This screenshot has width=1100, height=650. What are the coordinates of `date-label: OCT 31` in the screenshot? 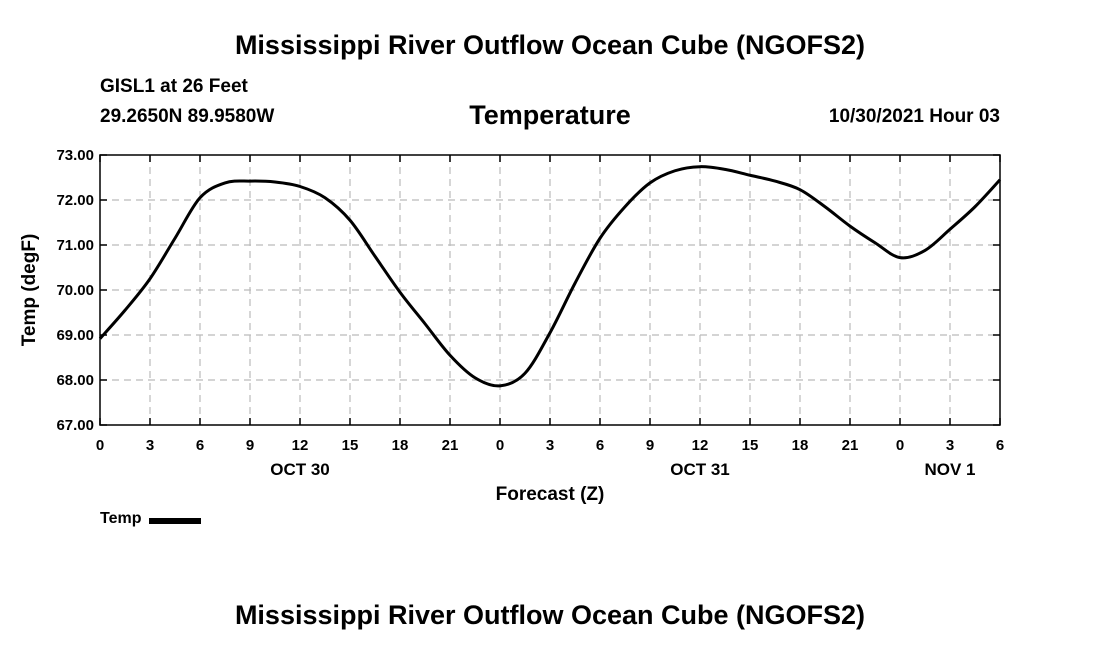 It's located at (700, 469).